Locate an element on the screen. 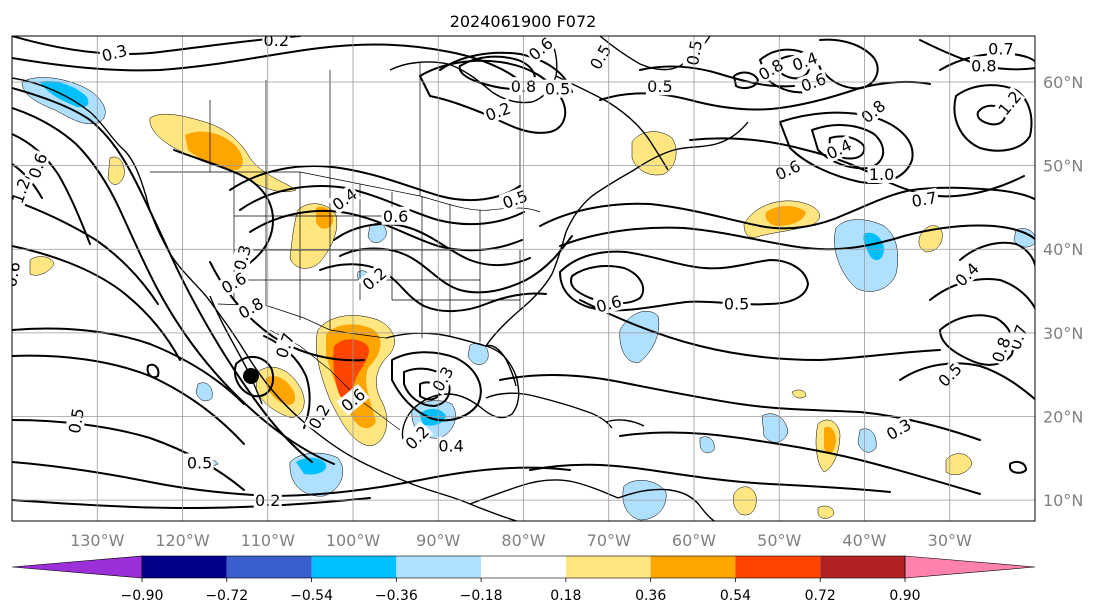  colorbar-tick-label: −0.90 is located at coordinates (142, 596).